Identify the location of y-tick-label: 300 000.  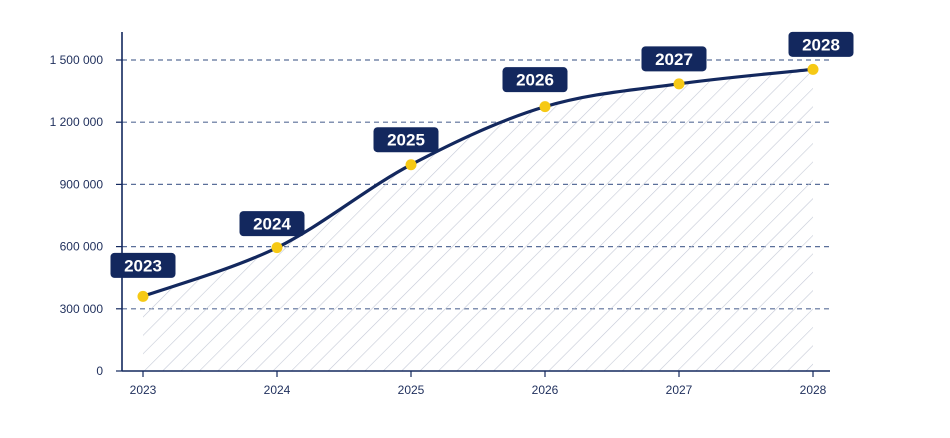
(82, 309).